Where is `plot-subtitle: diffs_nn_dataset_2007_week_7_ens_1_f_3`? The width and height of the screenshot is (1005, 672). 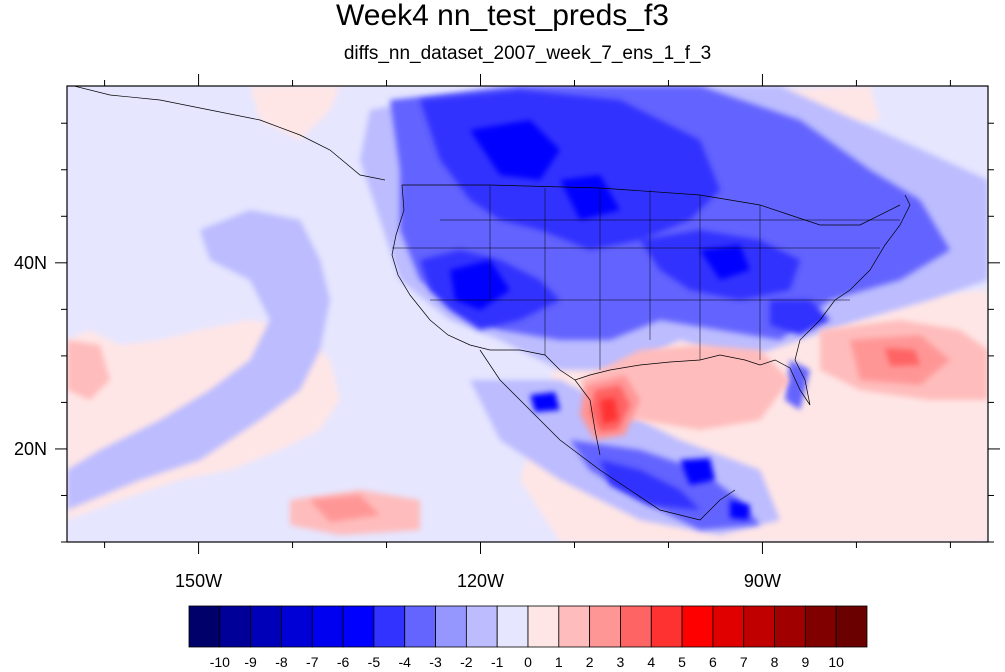 plot-subtitle: diffs_nn_dataset_2007_week_7_ens_1_f_3 is located at coordinates (527, 53).